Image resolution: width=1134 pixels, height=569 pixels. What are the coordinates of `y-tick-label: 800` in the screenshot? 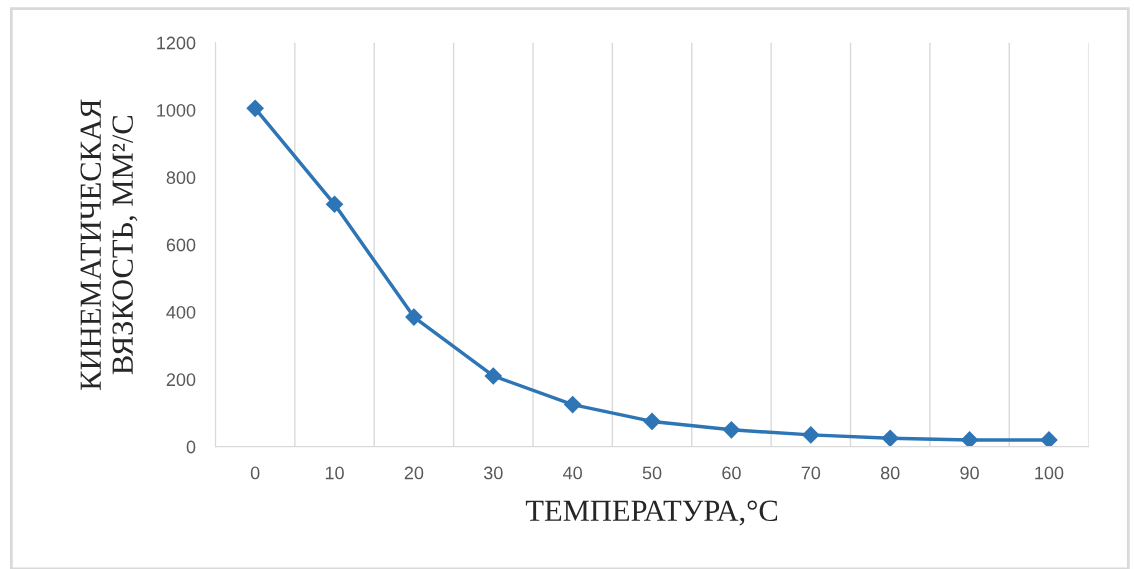 It's located at (181, 178).